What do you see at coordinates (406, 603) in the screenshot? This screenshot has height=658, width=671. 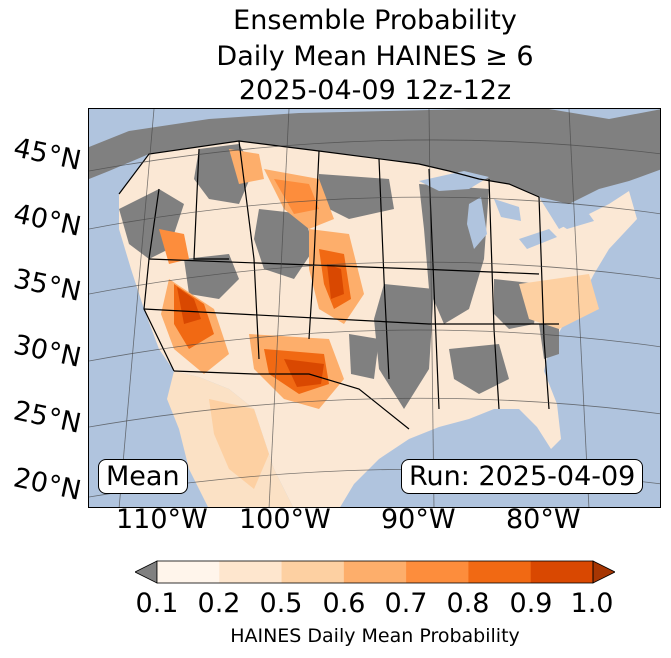 I see `colorbar-tick-4: 0.7` at bounding box center [406, 603].